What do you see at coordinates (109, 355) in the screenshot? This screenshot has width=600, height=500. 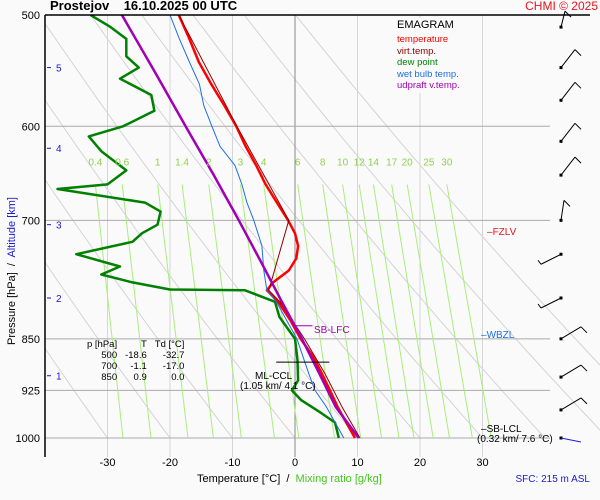 I see `info-cell: 500` at bounding box center [109, 355].